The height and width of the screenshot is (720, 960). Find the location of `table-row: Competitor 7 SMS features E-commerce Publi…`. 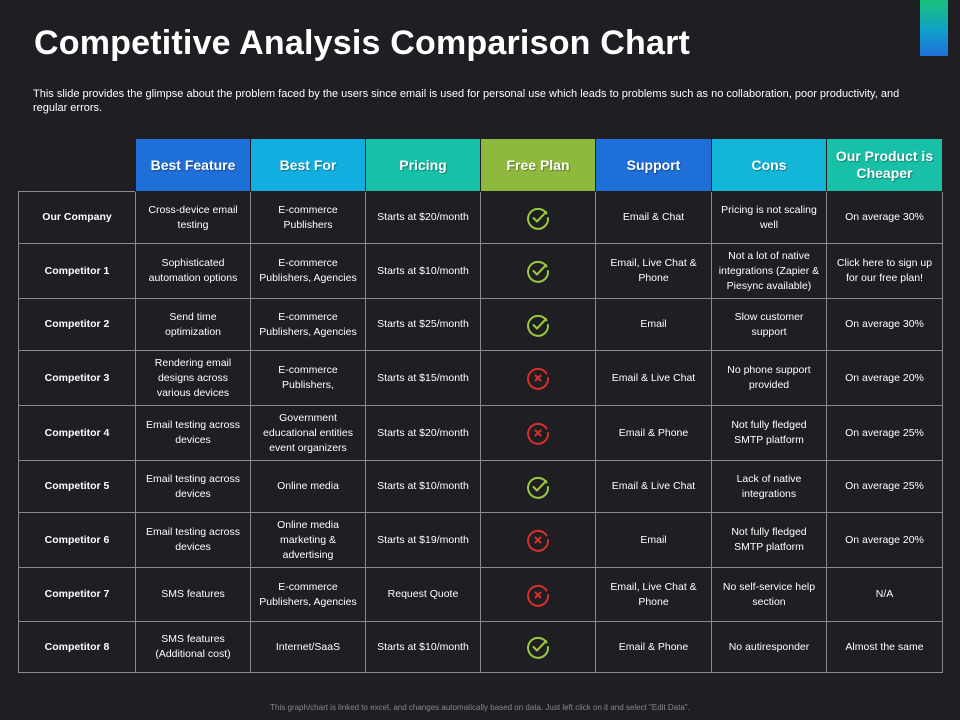

table-row: Competitor 7 SMS features E-commerce Publi… is located at coordinates (480, 594).